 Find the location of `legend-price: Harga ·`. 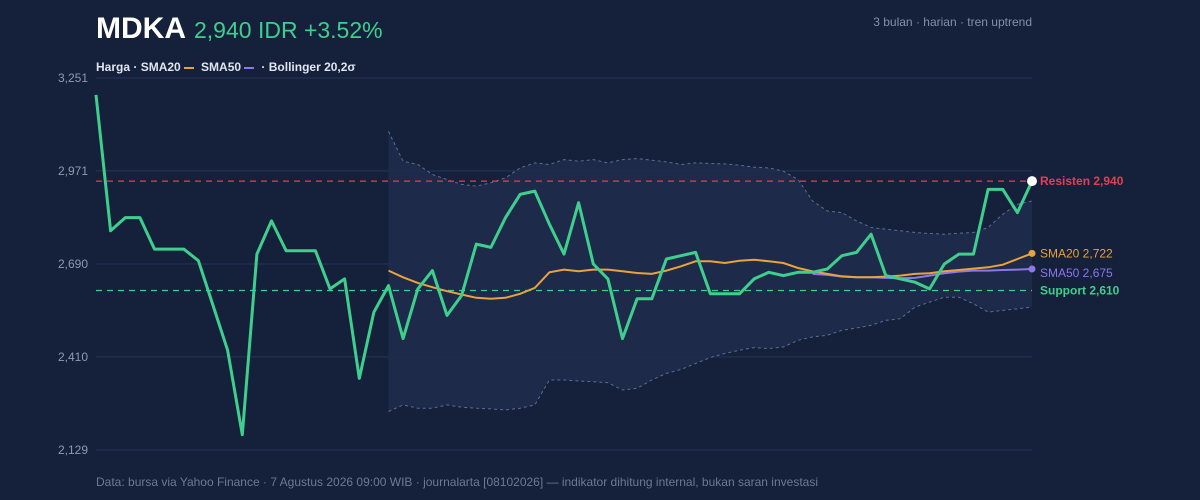

legend-price: Harga · is located at coordinates (117, 67).